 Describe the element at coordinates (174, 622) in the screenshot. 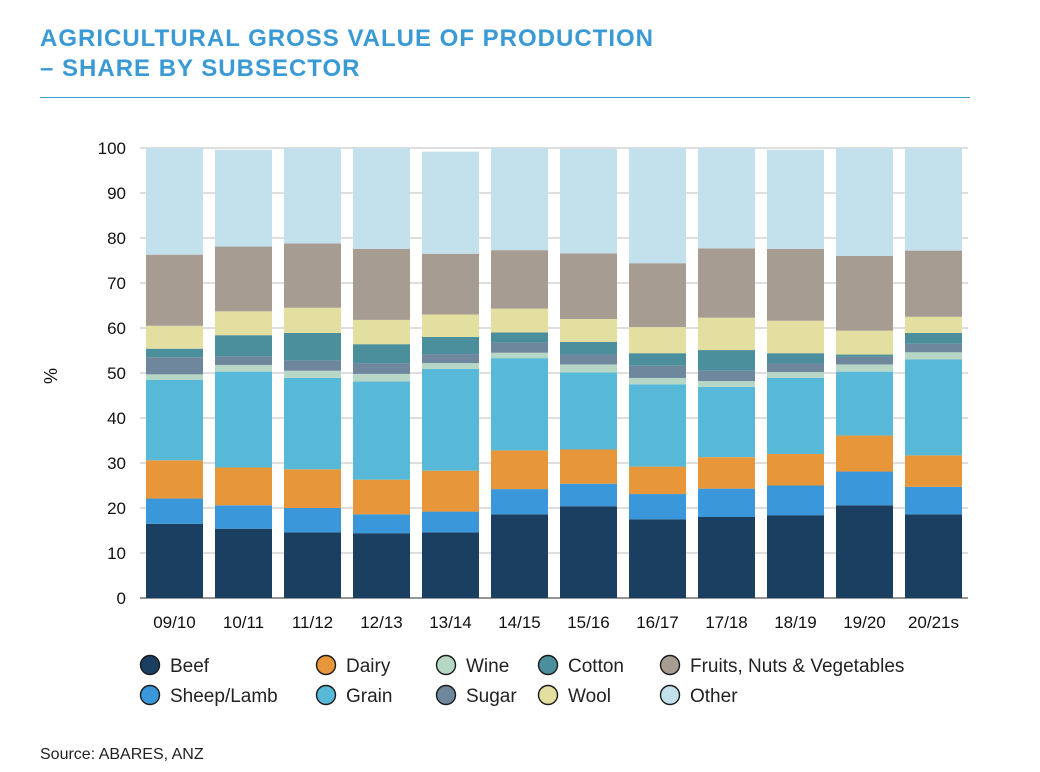

I see `x-tick-label: 09/10` at that location.